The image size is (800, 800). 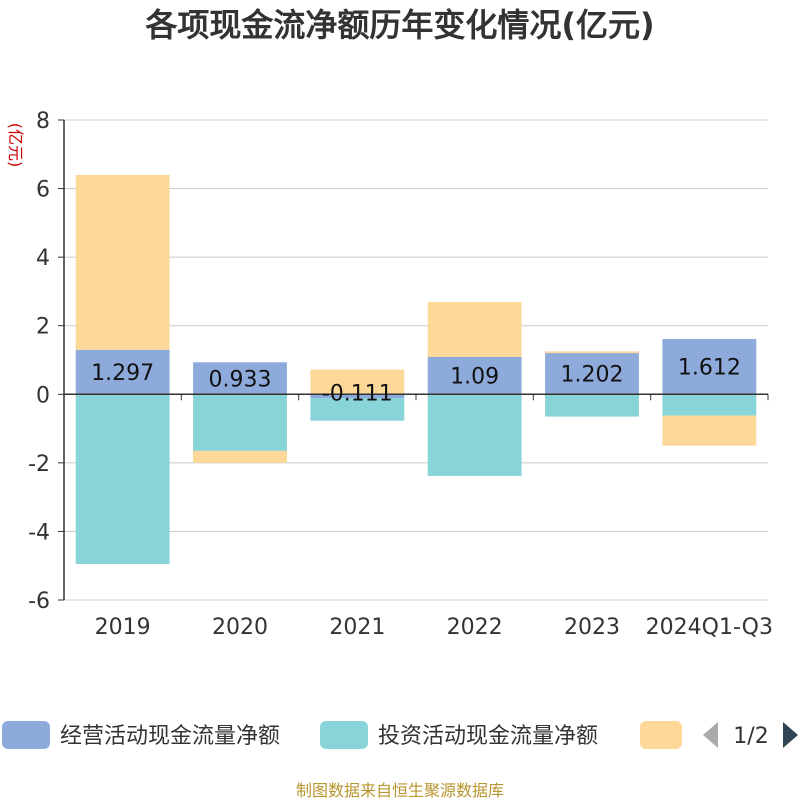 I want to click on legend-page-indicator: 1/2, so click(x=750, y=736).